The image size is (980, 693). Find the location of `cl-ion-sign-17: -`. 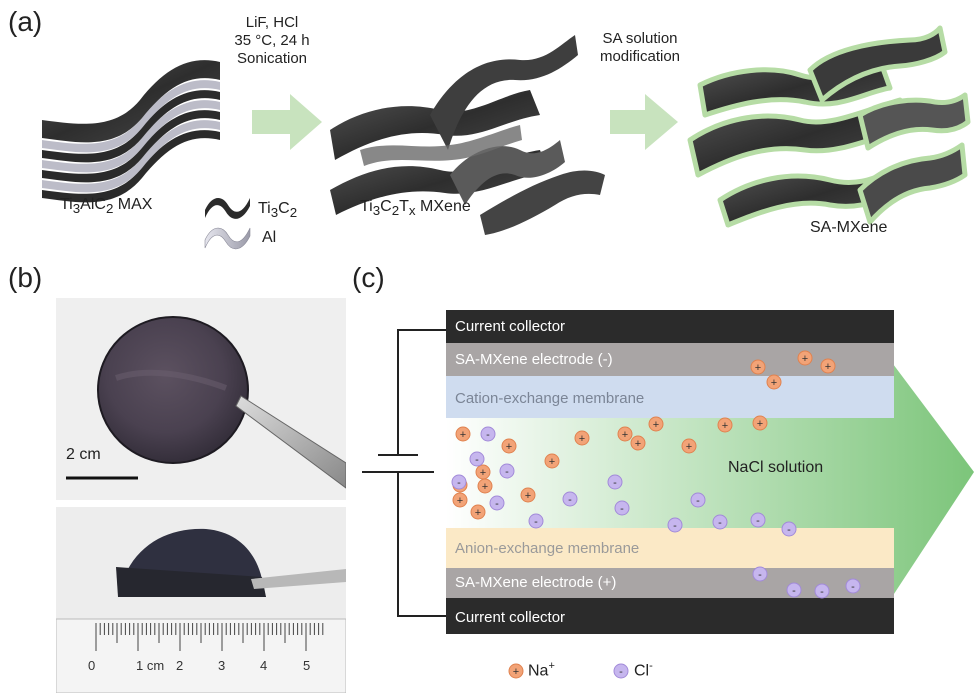

cl-ion-sign-17: - is located at coordinates (853, 587).